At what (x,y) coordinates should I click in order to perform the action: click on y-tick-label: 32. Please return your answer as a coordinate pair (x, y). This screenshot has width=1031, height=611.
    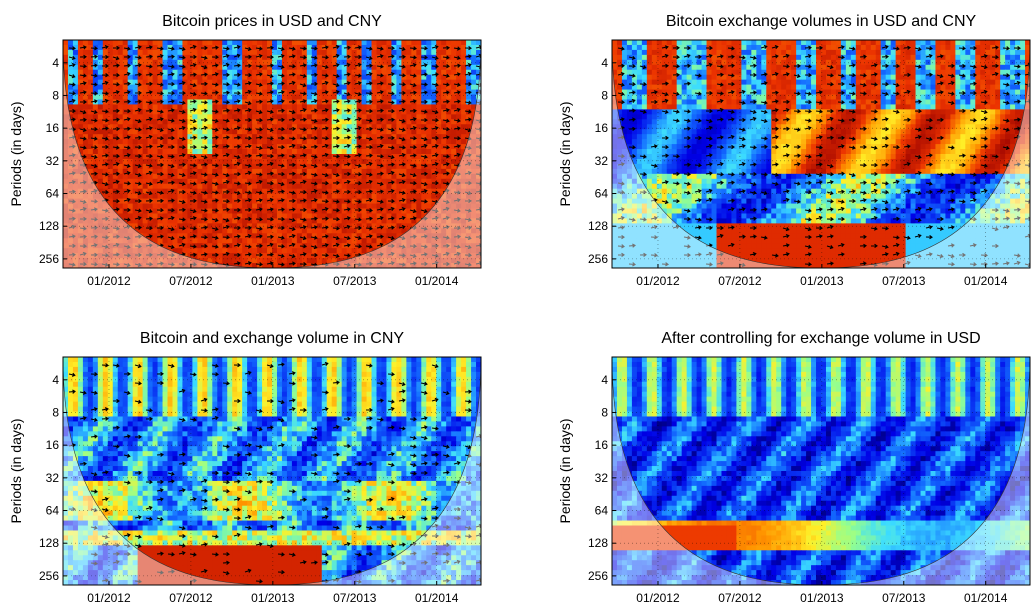
    Looking at the image, I should click on (53, 161).